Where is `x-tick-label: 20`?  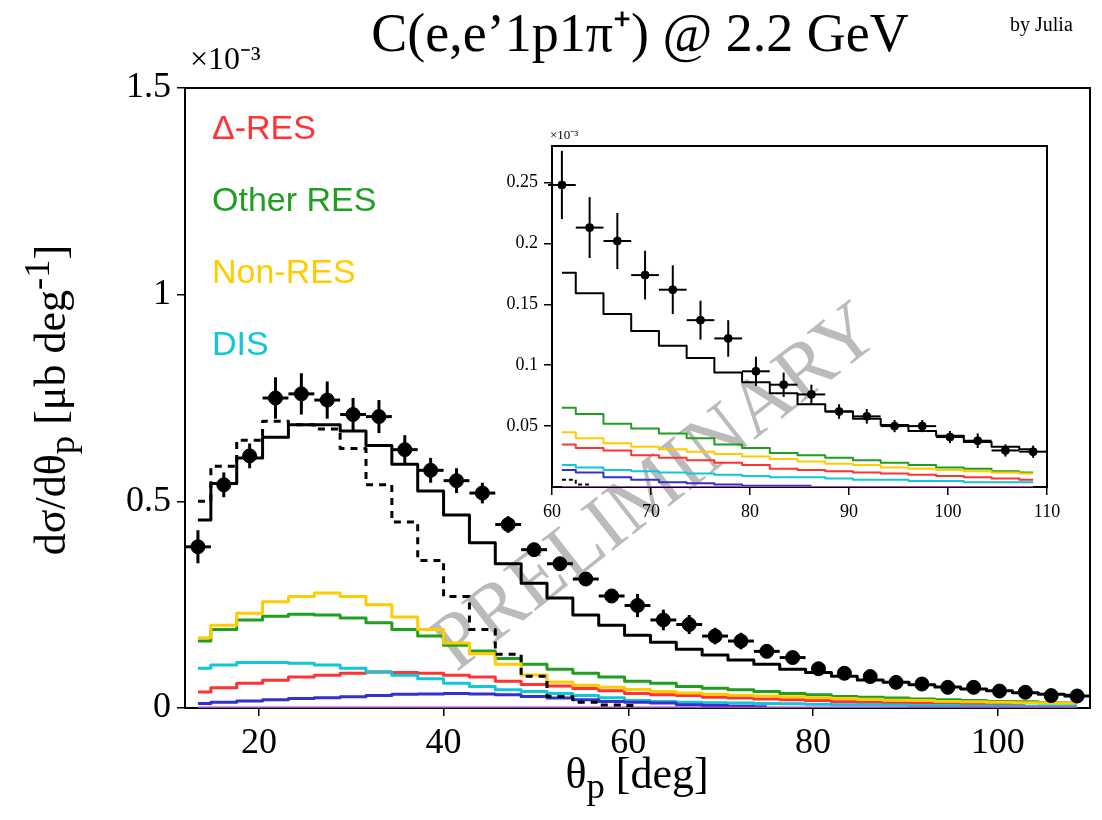 x-tick-label: 20 is located at coordinates (258, 741).